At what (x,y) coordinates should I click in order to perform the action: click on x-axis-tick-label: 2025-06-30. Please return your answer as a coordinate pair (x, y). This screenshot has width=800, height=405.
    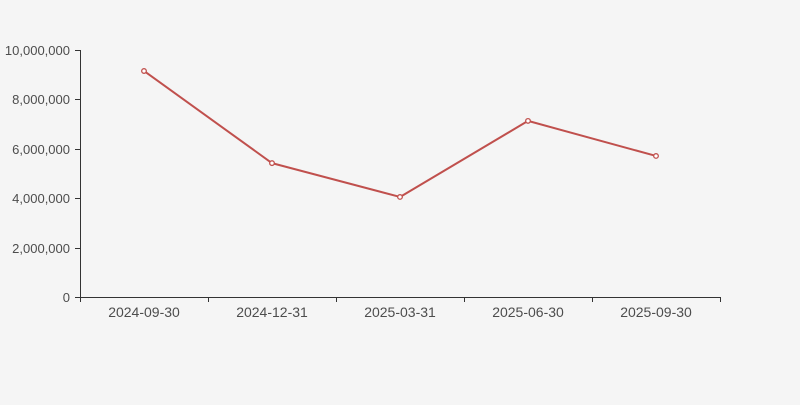
    Looking at the image, I should click on (528, 312).